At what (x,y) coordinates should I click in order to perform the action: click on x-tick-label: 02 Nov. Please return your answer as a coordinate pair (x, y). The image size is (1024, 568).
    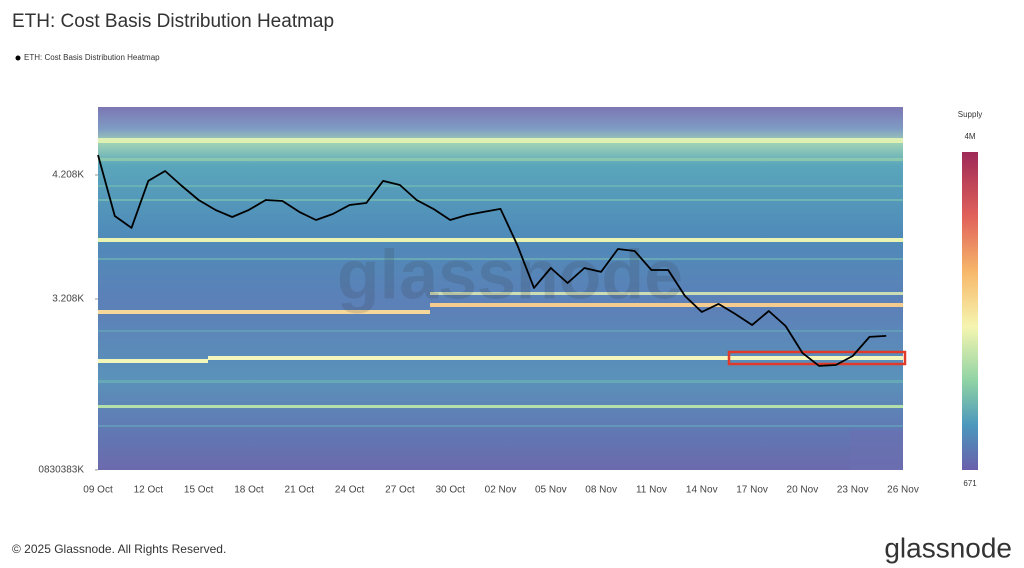
    Looking at the image, I should click on (501, 490).